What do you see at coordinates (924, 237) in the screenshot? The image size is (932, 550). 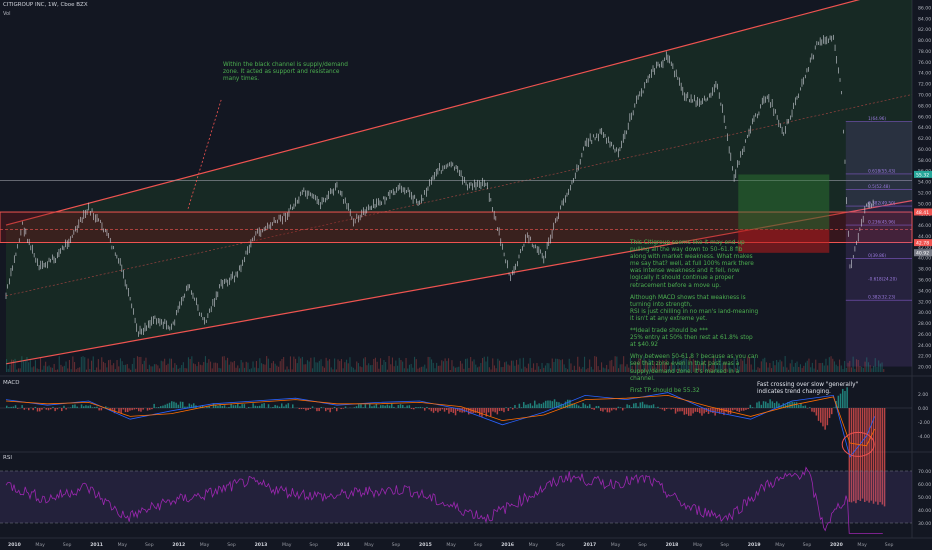 I see `price-tick-label: 44.00` at bounding box center [924, 237].